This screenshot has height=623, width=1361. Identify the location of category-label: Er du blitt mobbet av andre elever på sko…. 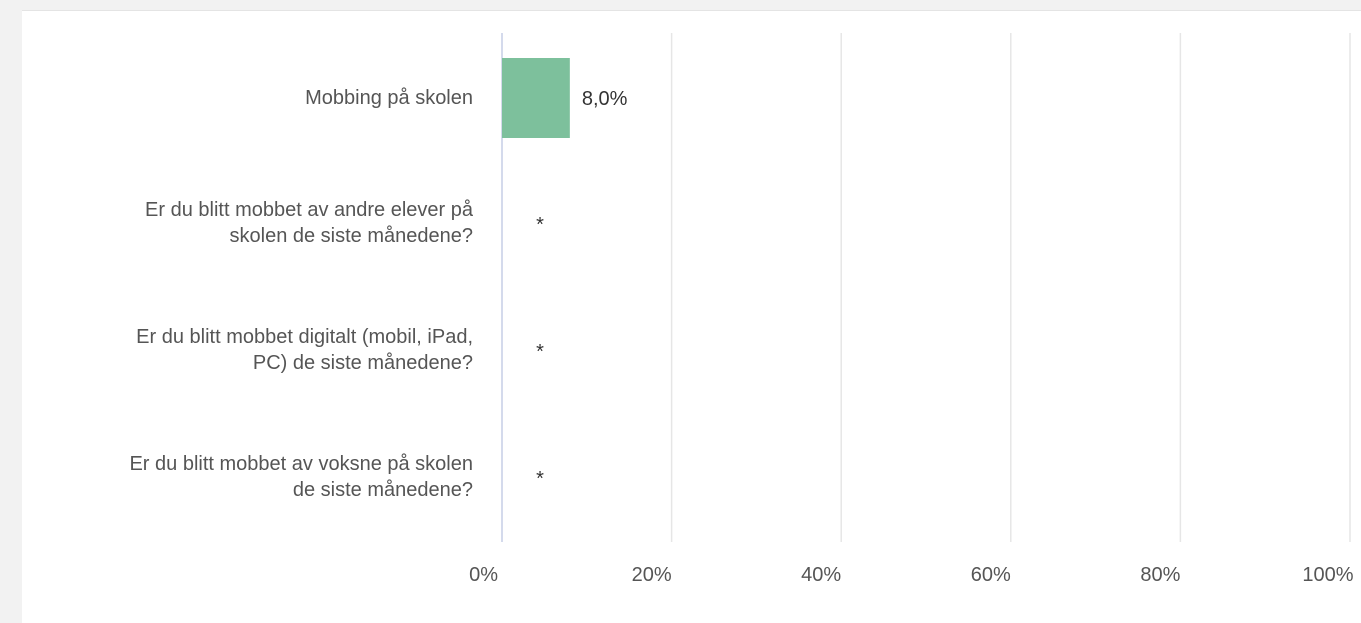
(309, 223).